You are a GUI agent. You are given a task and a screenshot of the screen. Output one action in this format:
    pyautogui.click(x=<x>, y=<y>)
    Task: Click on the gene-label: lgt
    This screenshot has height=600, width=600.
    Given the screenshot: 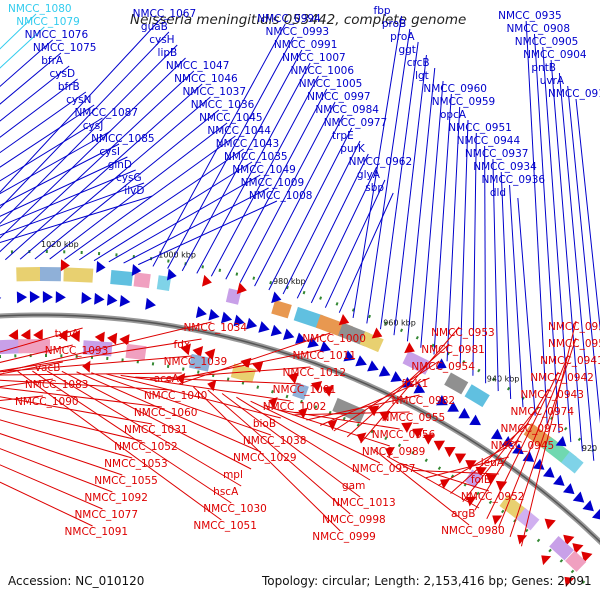 What is the action you would take?
    pyautogui.click(x=422, y=76)
    